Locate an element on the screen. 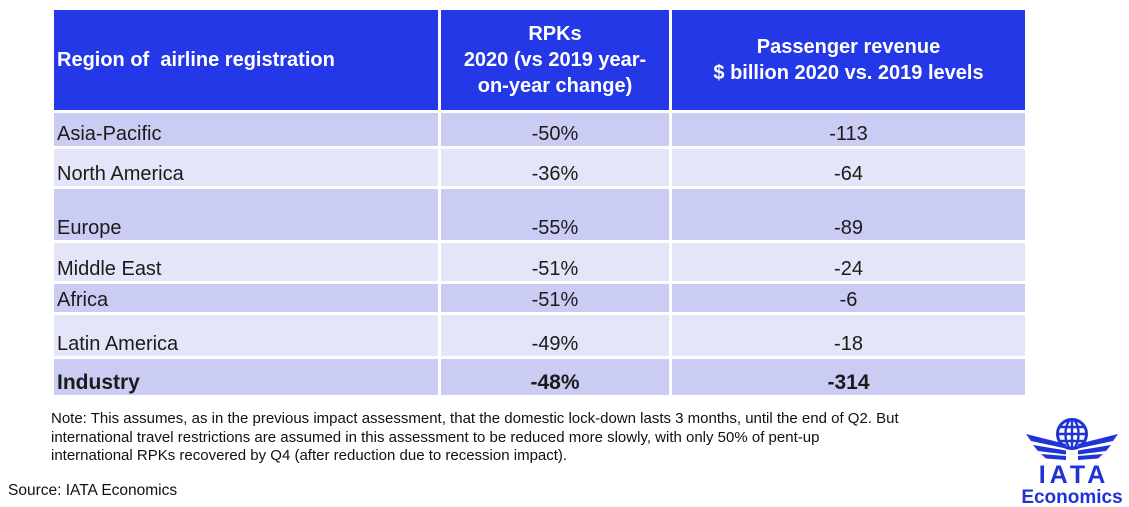 Image resolution: width=1129 pixels, height=507 pixels. rpk-cell: -49% is located at coordinates (555, 335).